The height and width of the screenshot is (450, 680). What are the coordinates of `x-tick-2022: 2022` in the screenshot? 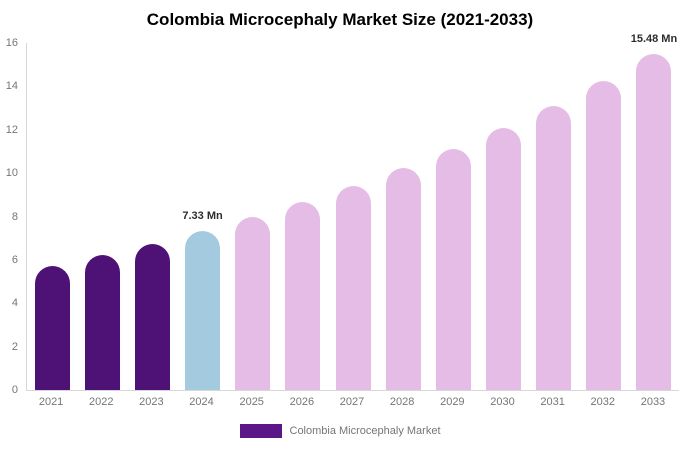 It's located at (101, 402).